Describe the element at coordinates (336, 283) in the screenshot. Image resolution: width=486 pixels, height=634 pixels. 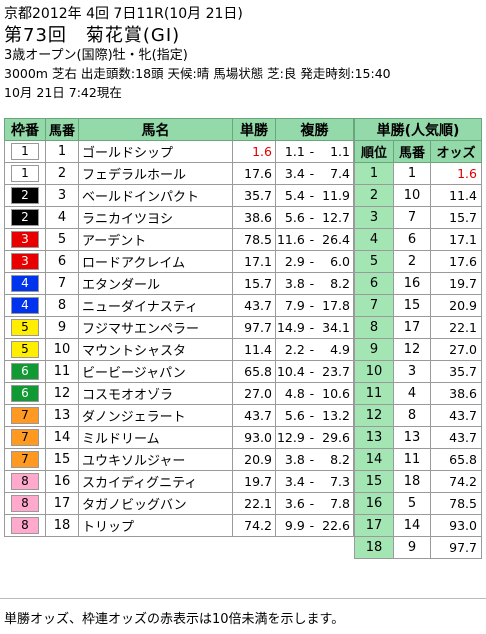
I see `place-odds-high: 8.2` at that location.